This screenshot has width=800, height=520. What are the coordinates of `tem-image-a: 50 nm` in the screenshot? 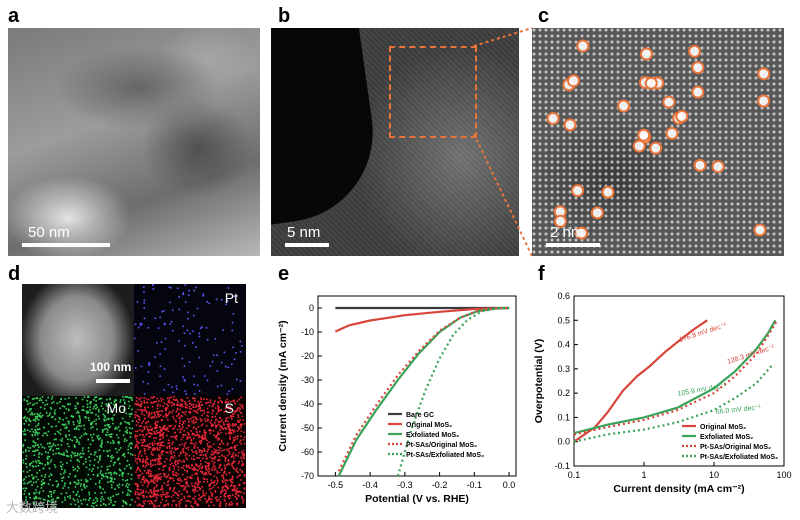 It's located at (134, 142).